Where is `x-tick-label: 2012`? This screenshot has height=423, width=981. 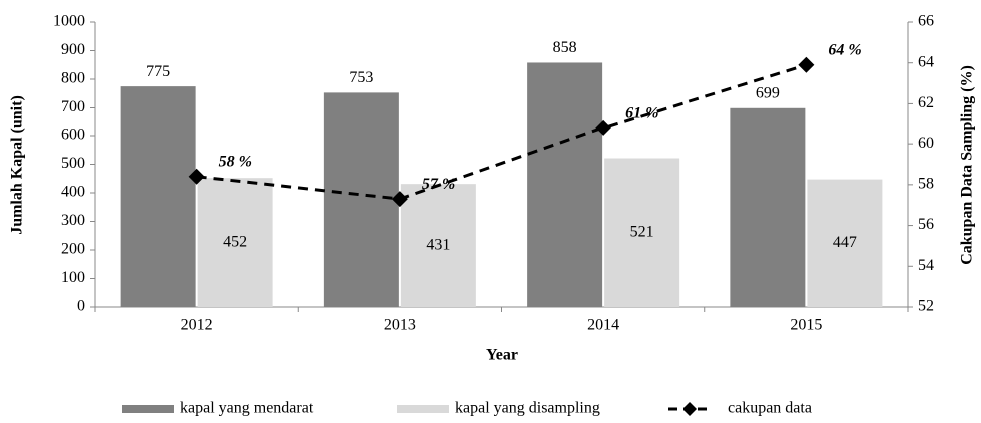 x-tick-label: 2012 is located at coordinates (197, 325).